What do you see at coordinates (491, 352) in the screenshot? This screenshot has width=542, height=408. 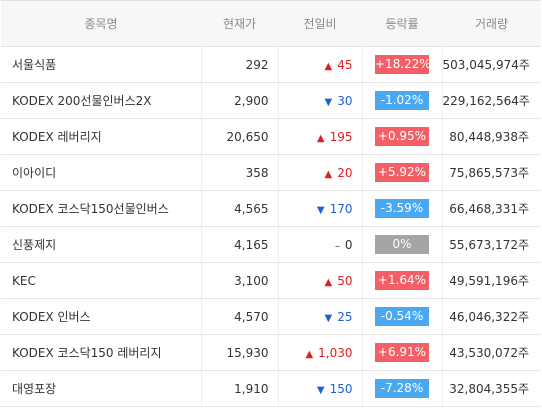 I see `trade-volume: 43,530,072주` at bounding box center [491, 352].